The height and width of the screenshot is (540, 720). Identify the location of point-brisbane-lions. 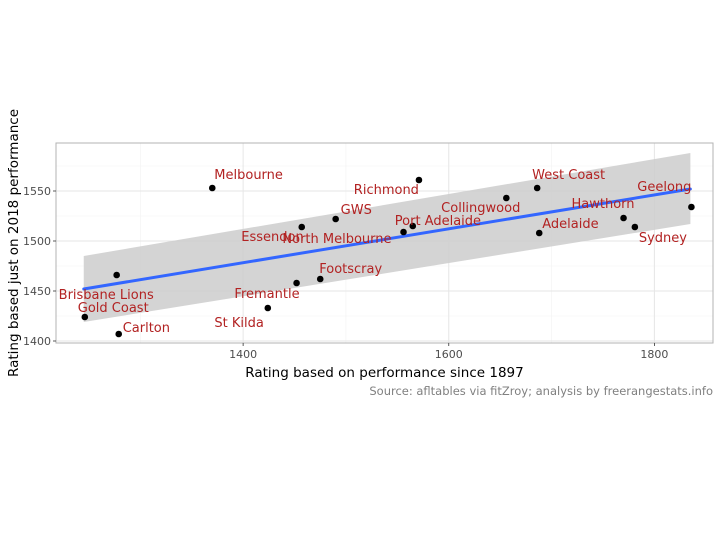
(116, 275).